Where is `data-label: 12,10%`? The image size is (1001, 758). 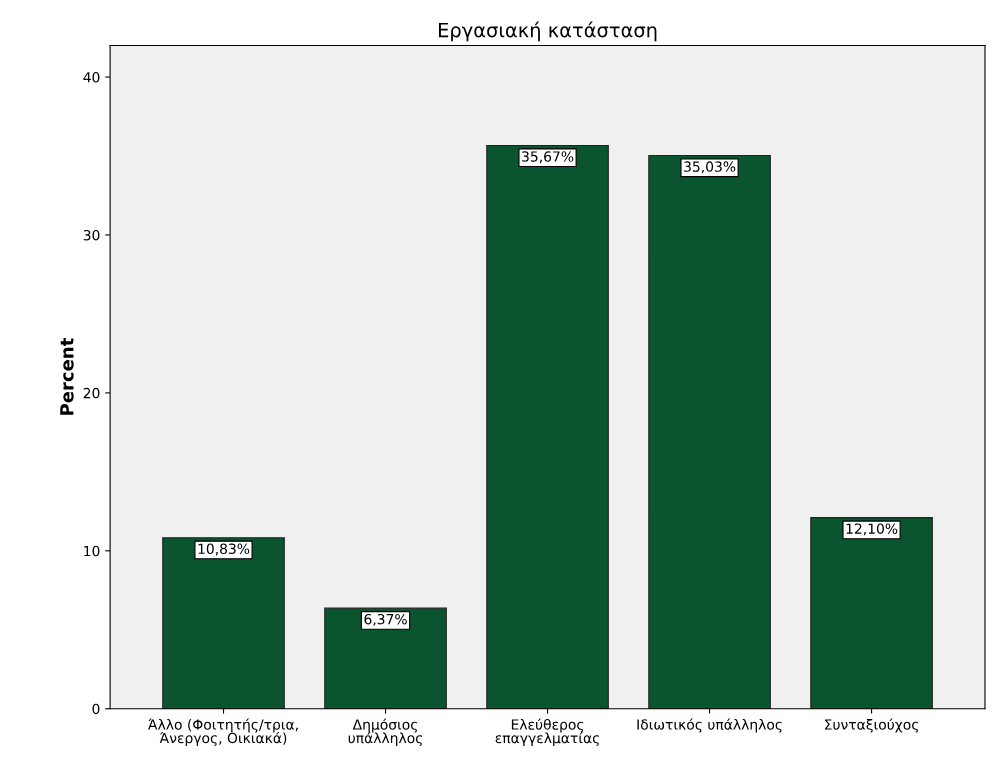
data-label: 12,10% is located at coordinates (872, 529).